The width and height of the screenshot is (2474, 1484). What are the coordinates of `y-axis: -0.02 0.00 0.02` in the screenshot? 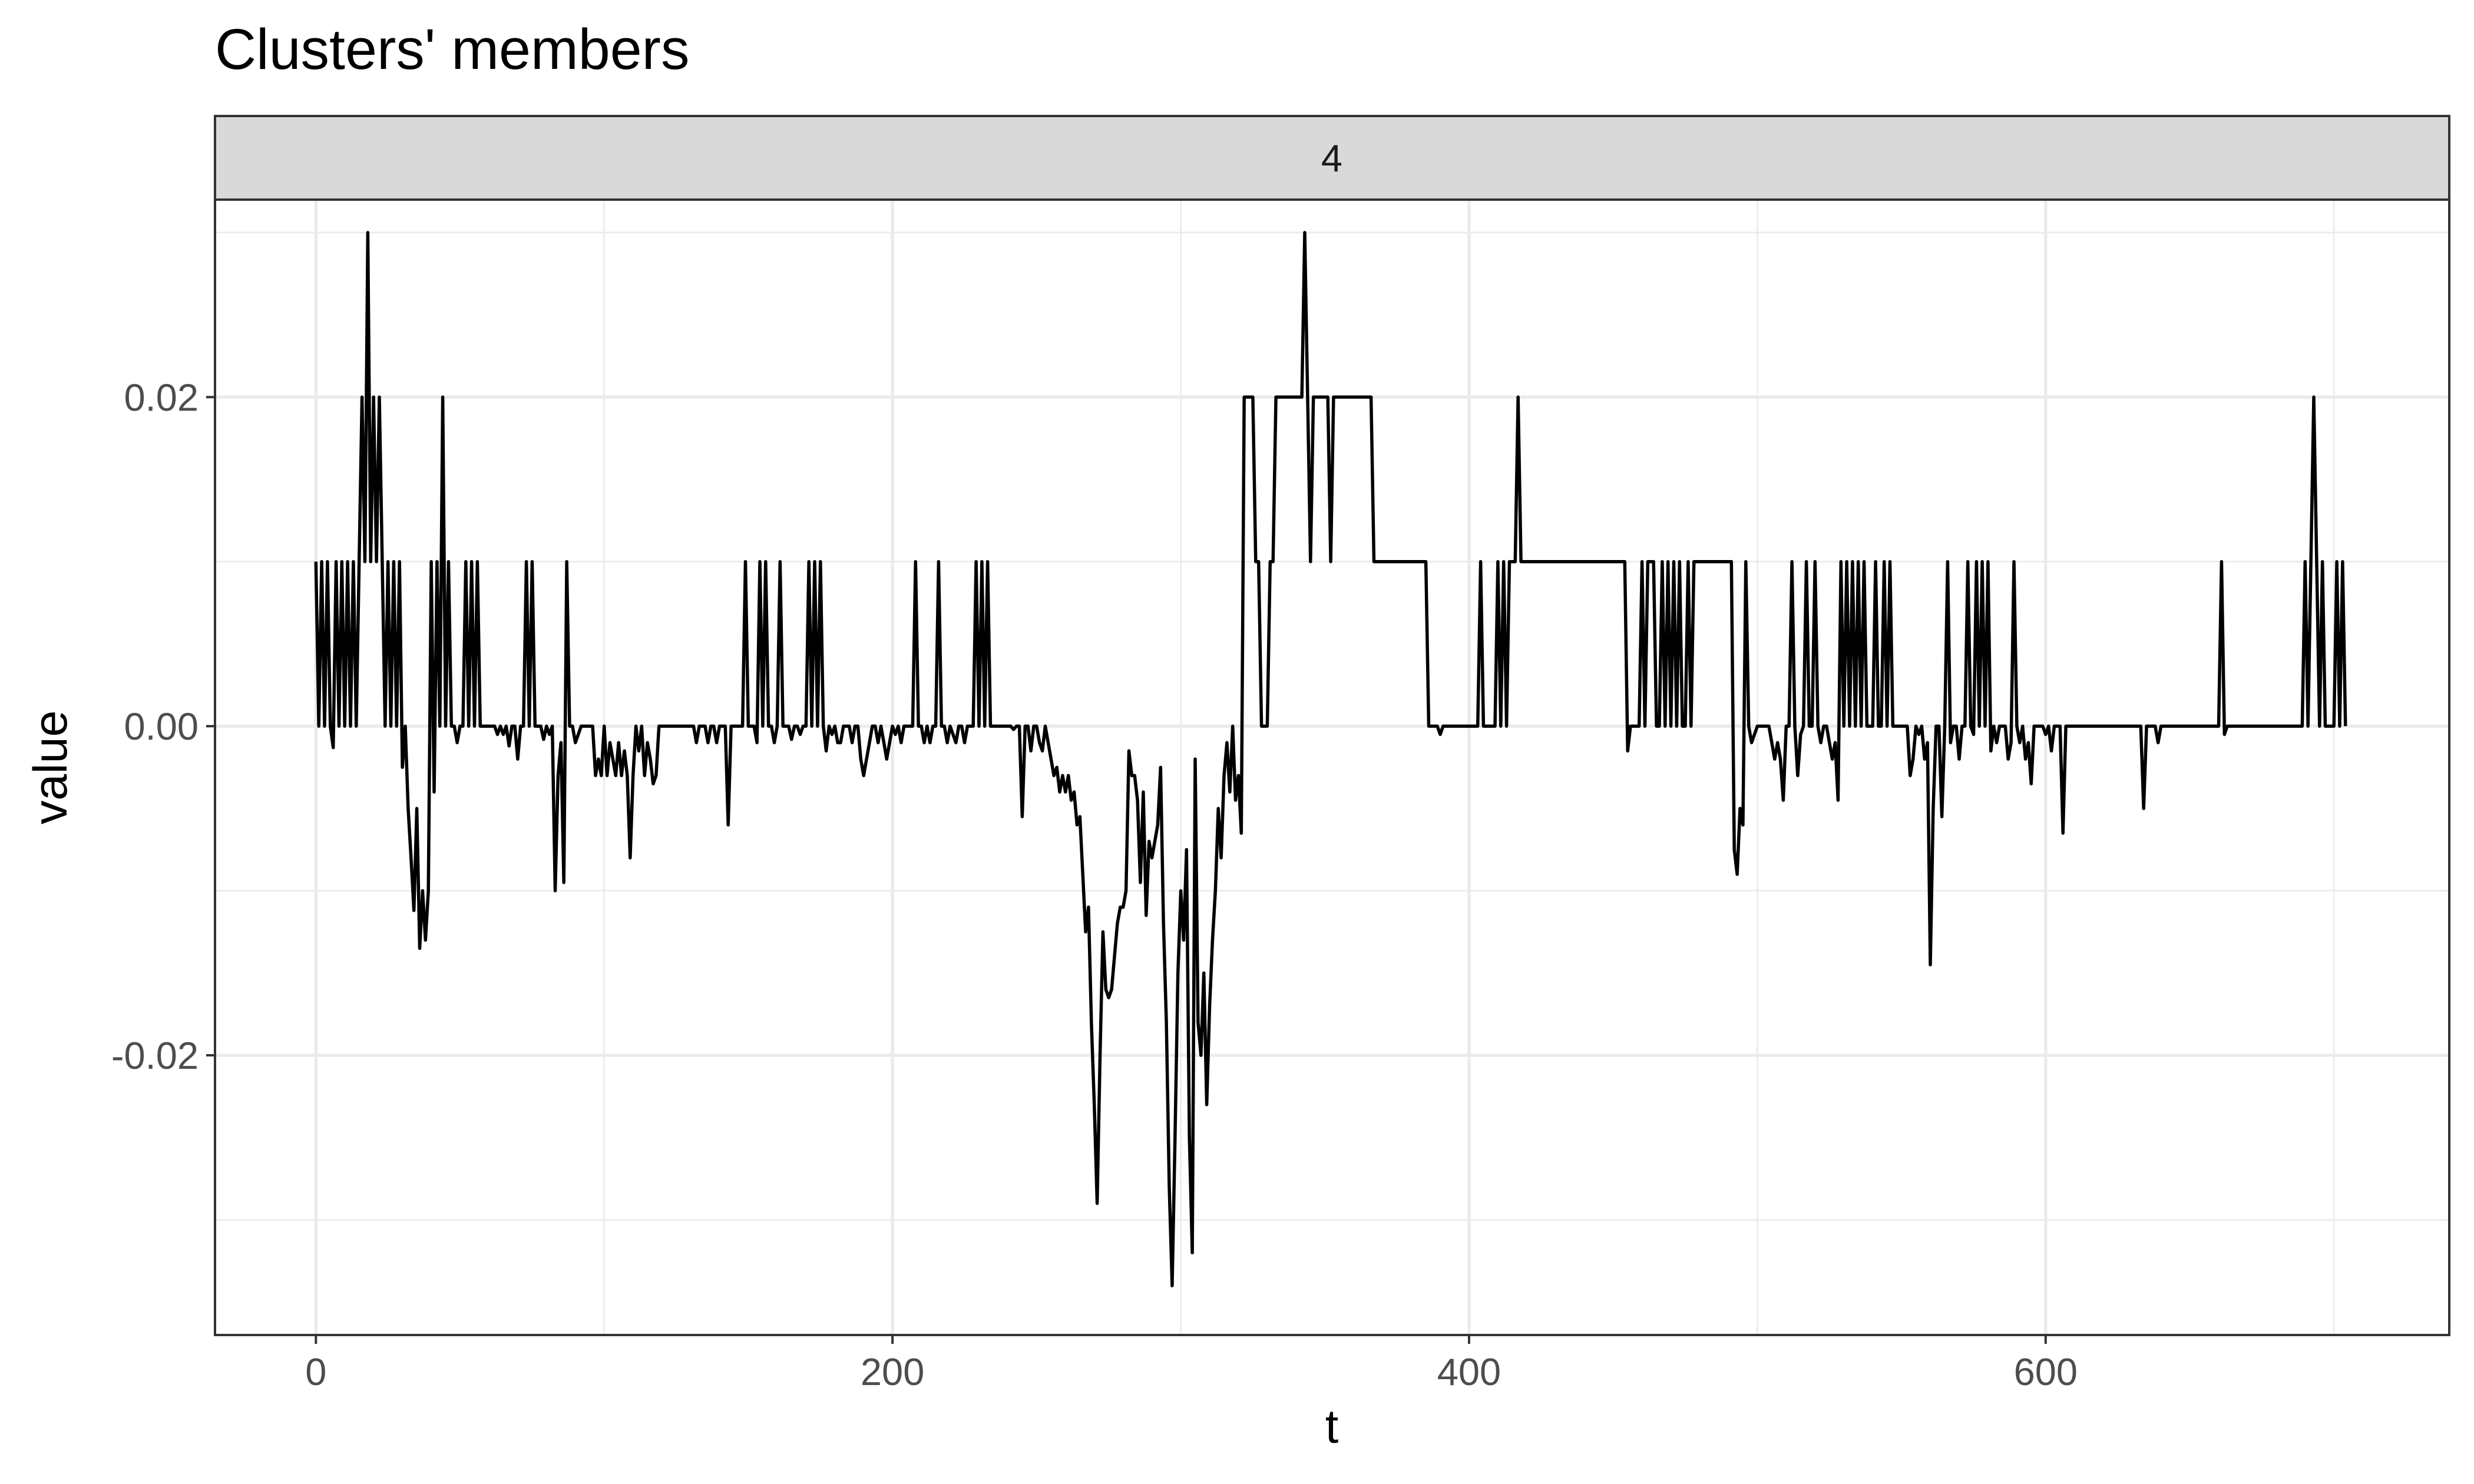 It's located at (163, 726).